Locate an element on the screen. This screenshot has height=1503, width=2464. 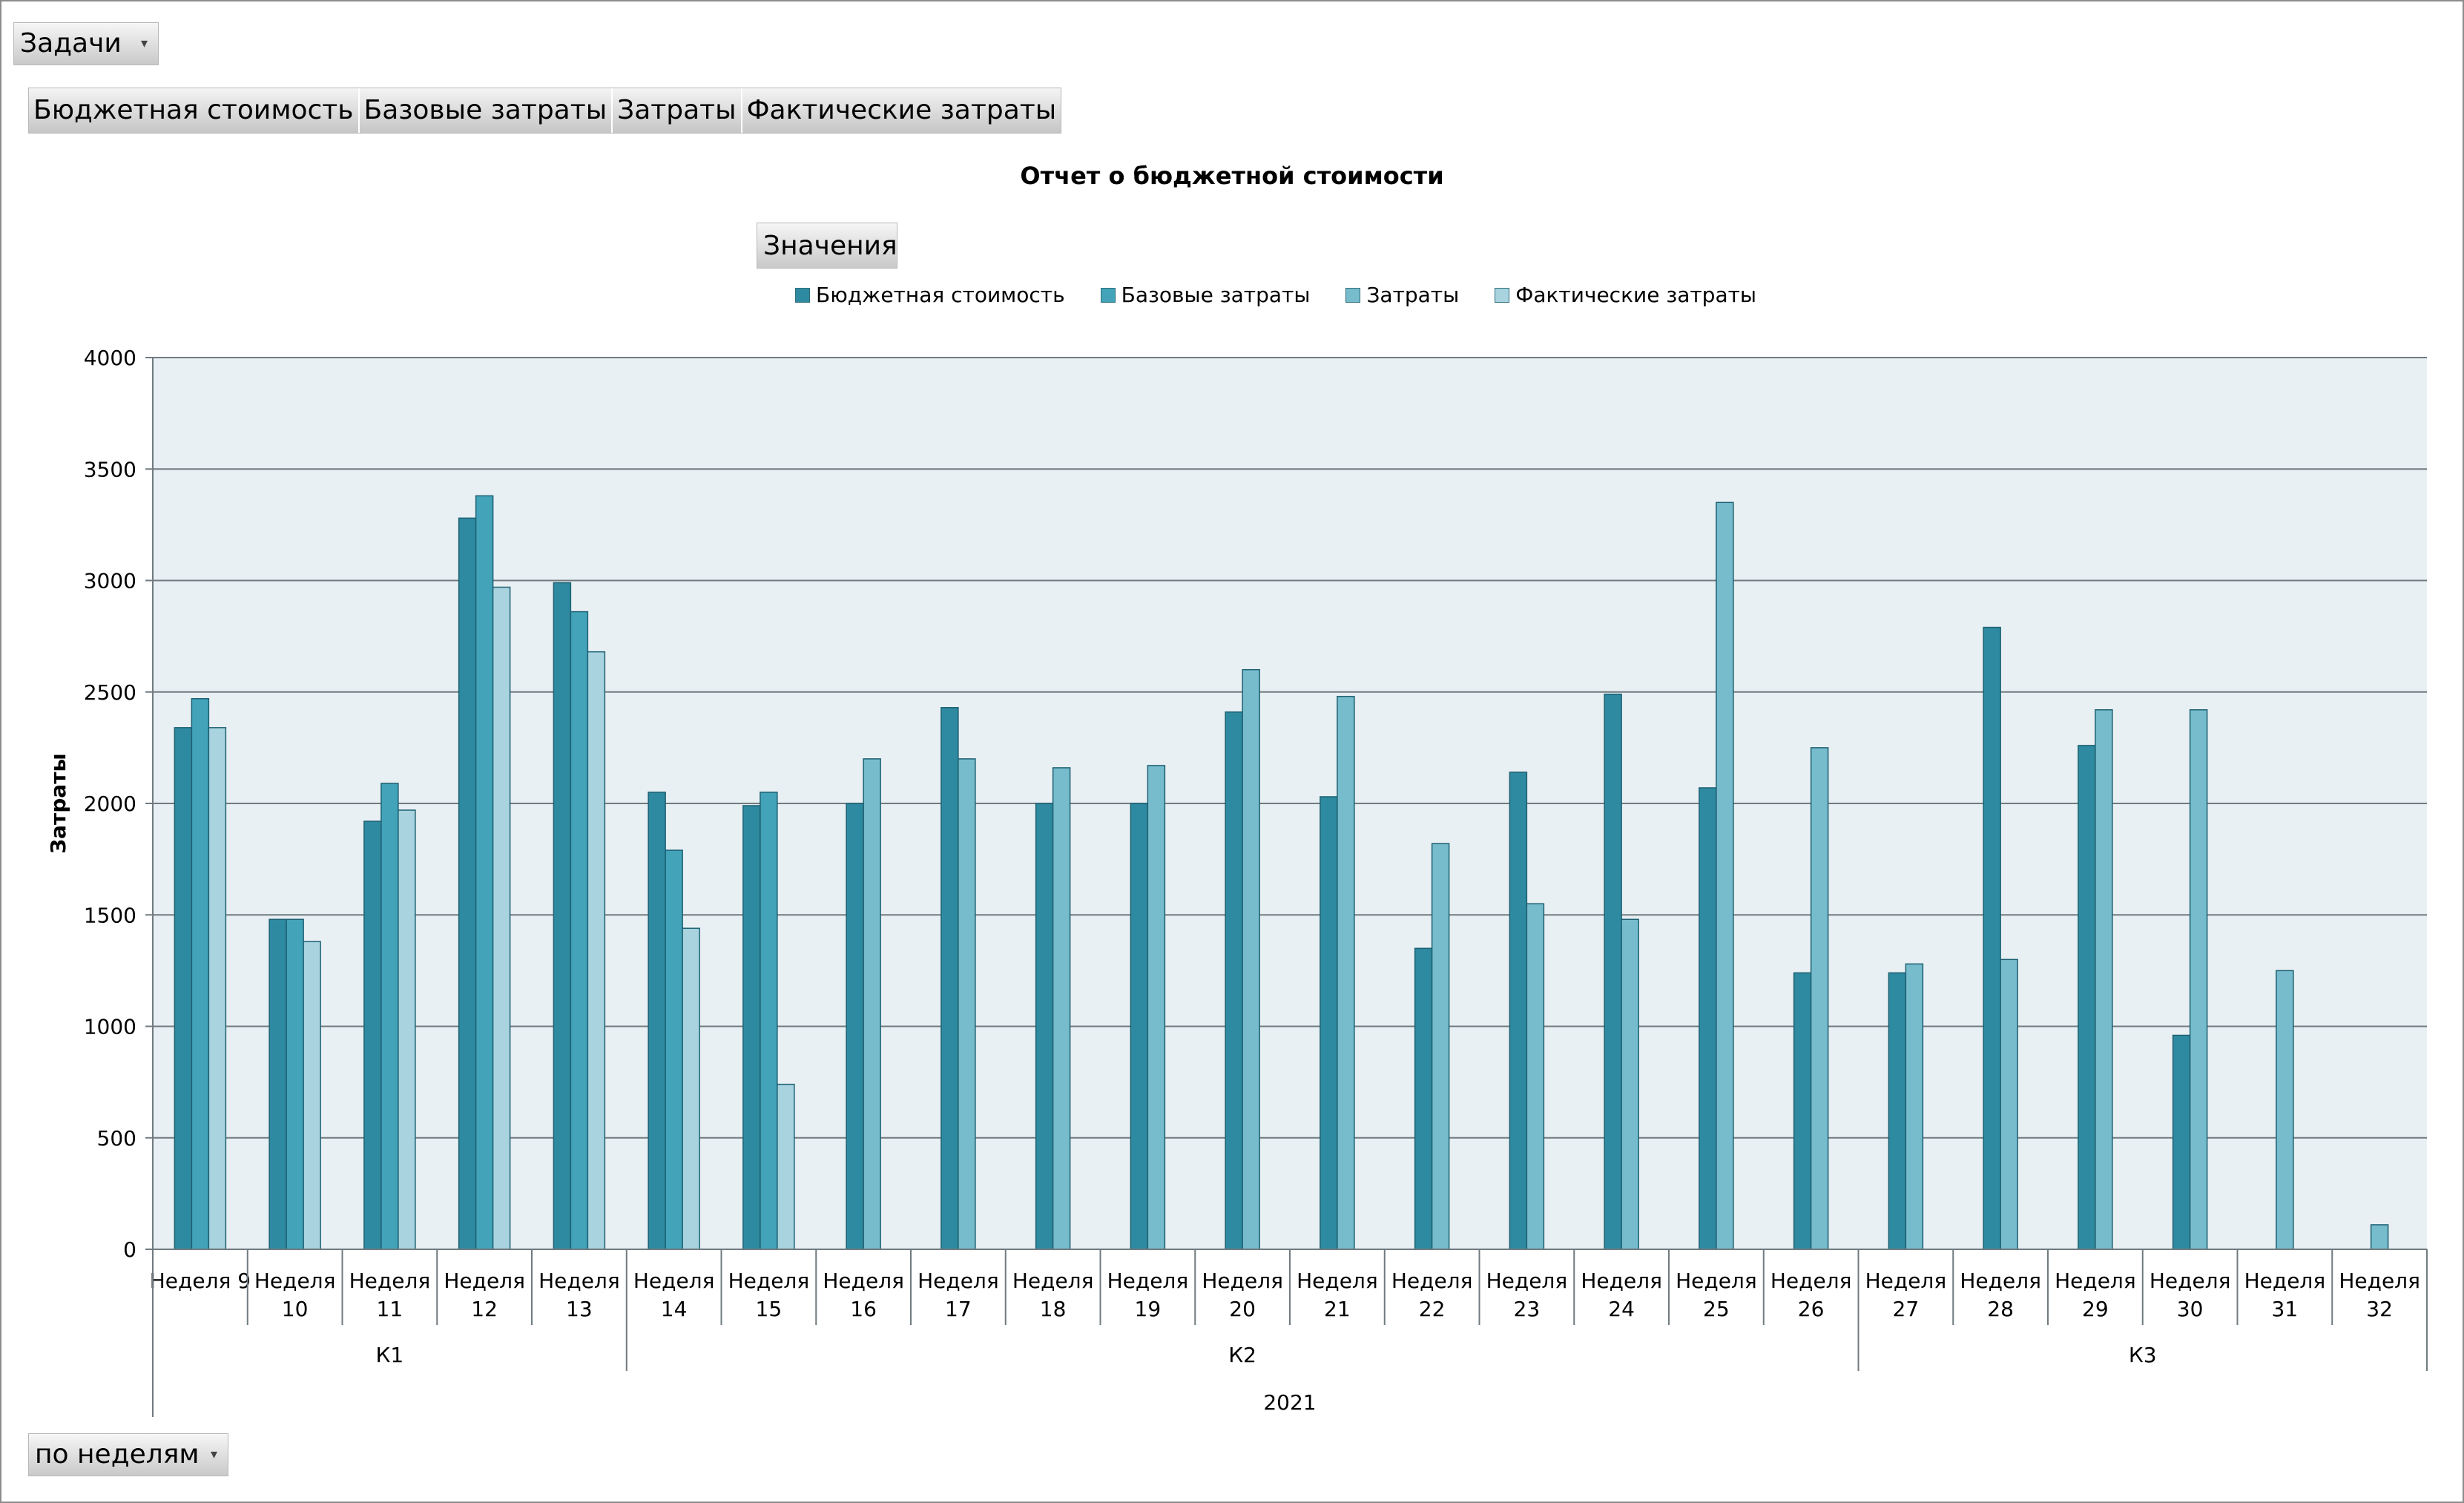
quarter-label: К1 is located at coordinates (390, 1355).